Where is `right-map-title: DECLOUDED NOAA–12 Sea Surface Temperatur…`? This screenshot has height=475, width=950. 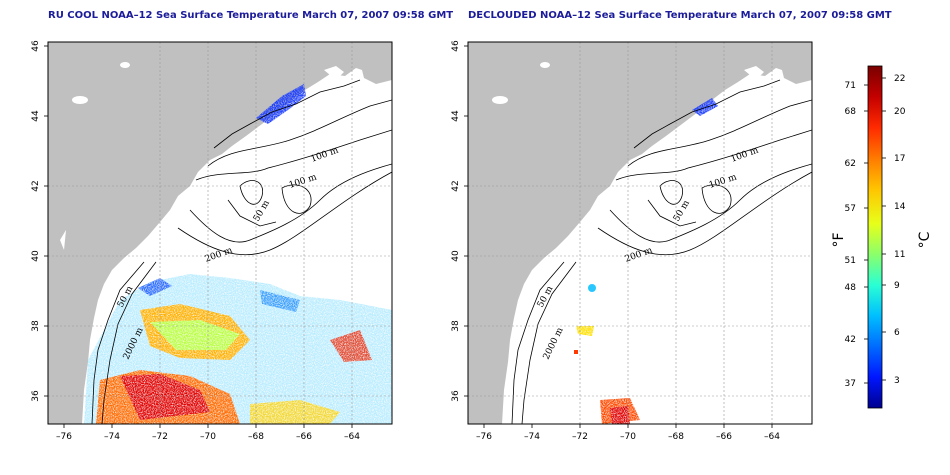 right-map-title: DECLOUDED NOAA–12 Sea Surface Temperatur… is located at coordinates (680, 15).